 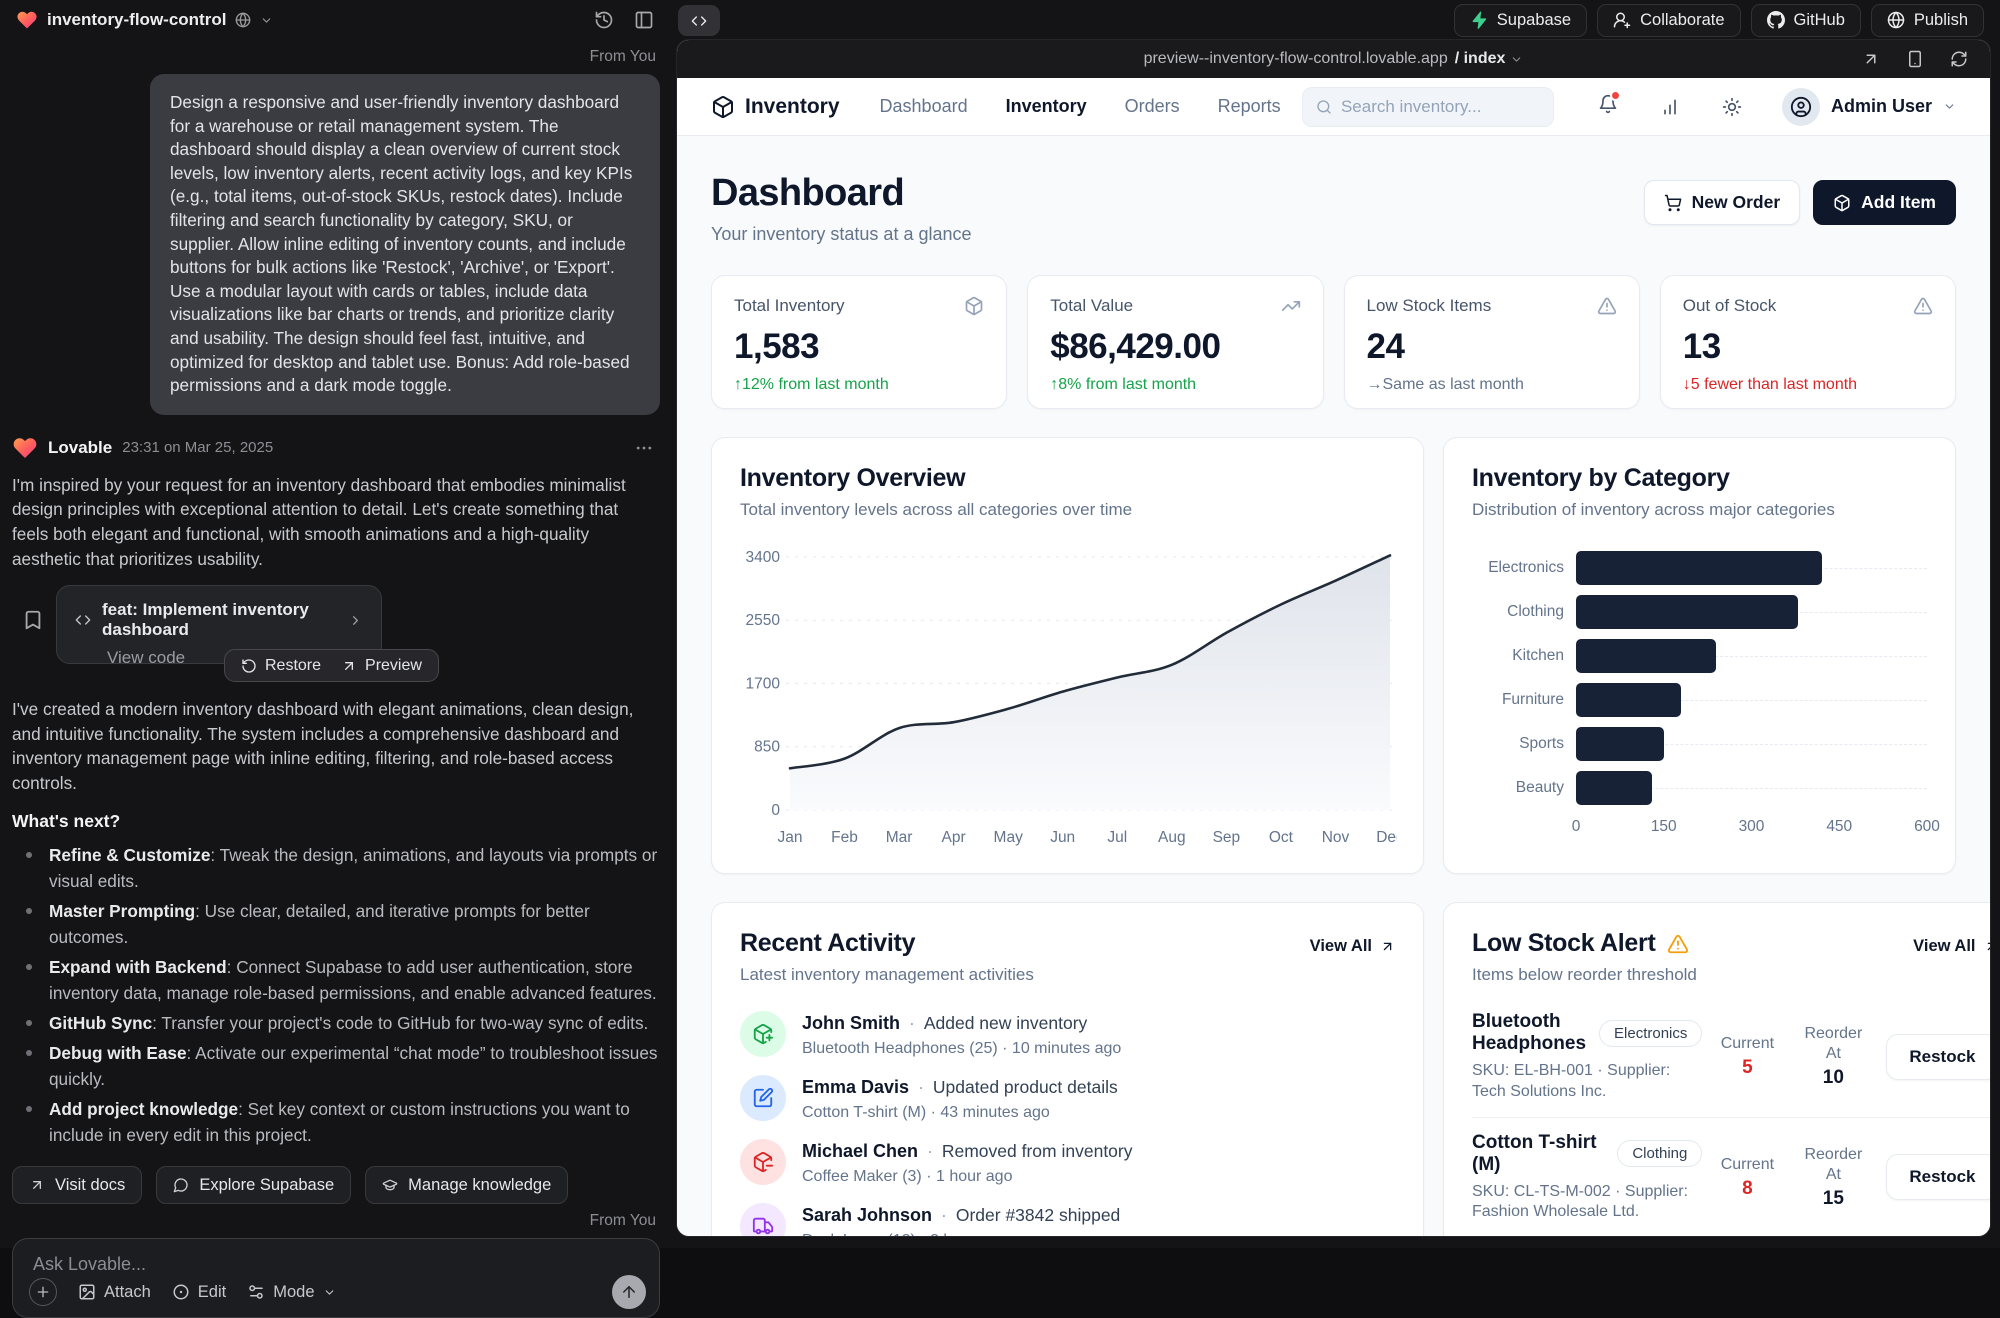 I want to click on chart-title: Inventory by Category, so click(x=1601, y=478).